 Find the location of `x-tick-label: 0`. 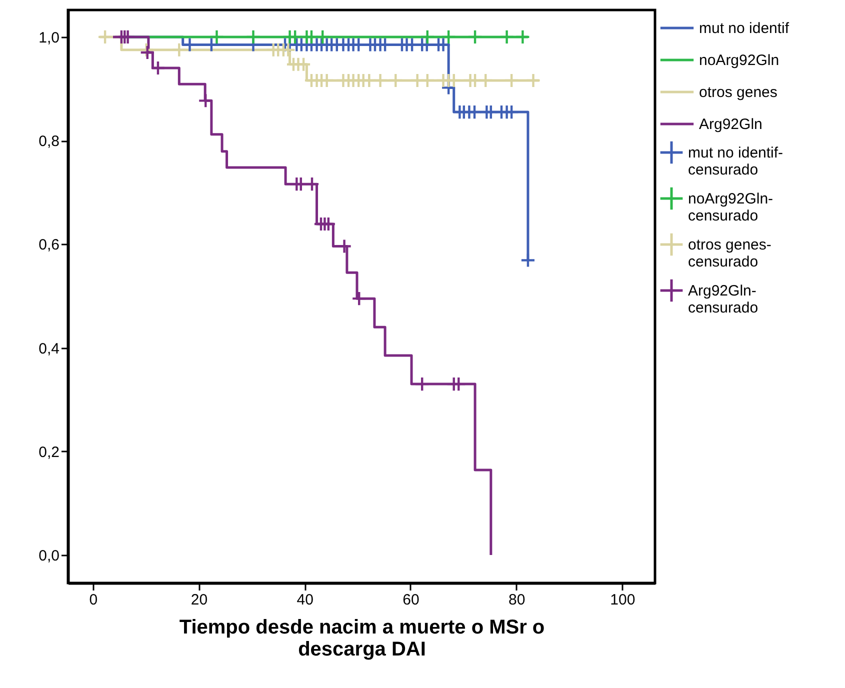

x-tick-label: 0 is located at coordinates (93, 600).